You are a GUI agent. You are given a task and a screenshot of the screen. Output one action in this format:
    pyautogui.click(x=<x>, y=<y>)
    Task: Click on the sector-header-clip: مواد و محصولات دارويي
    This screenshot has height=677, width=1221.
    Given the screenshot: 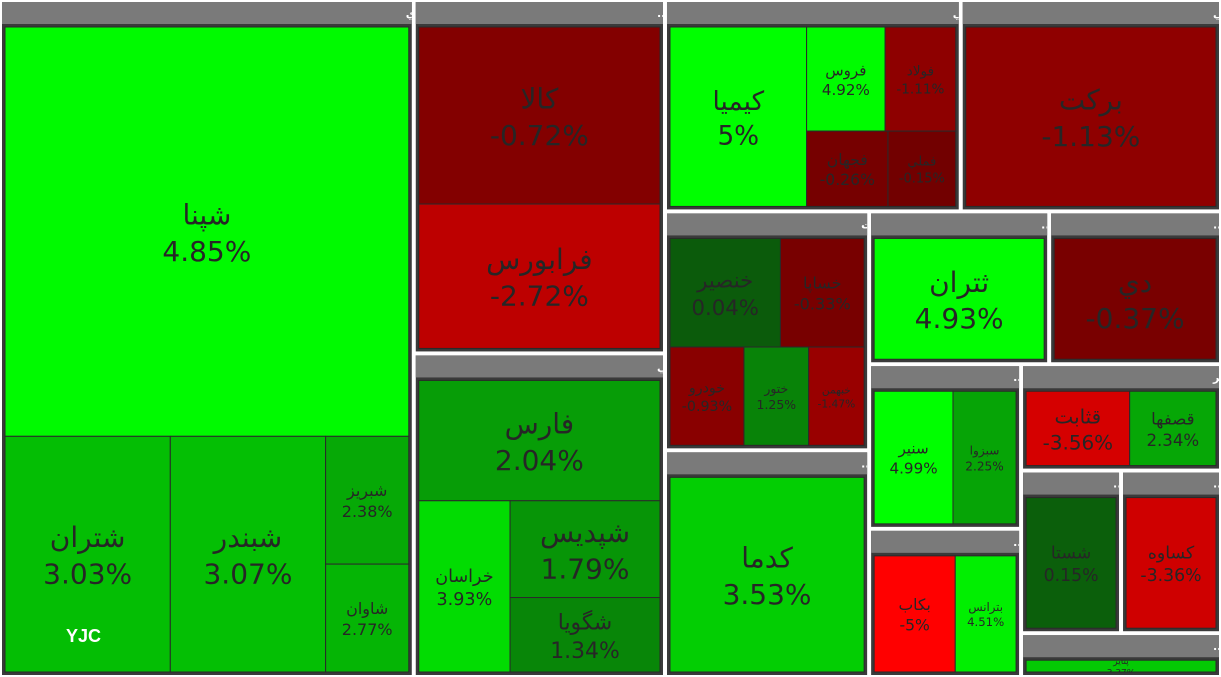 What is the action you would take?
    pyautogui.click(x=1216, y=13)
    